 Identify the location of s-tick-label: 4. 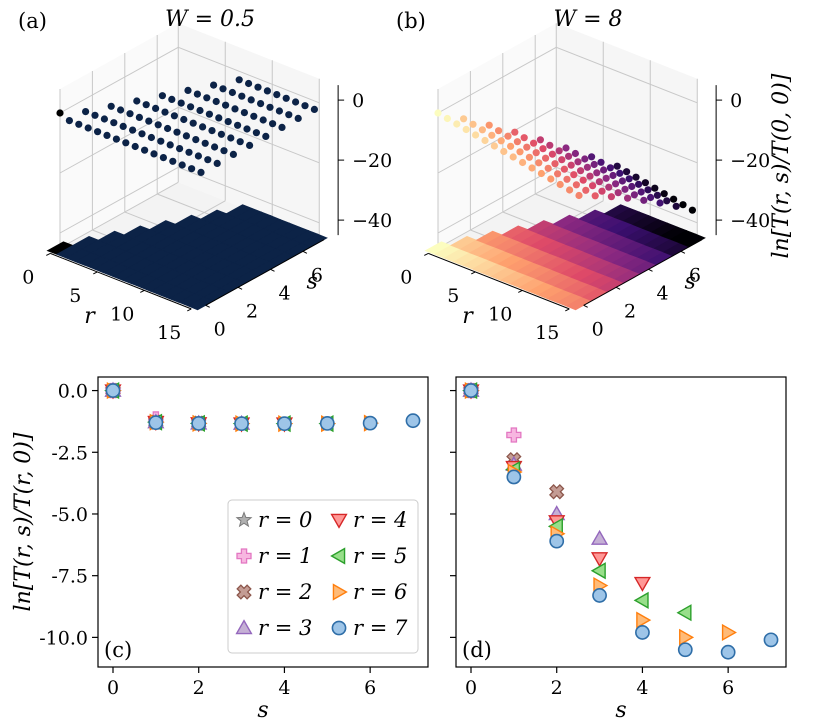
(284, 293).